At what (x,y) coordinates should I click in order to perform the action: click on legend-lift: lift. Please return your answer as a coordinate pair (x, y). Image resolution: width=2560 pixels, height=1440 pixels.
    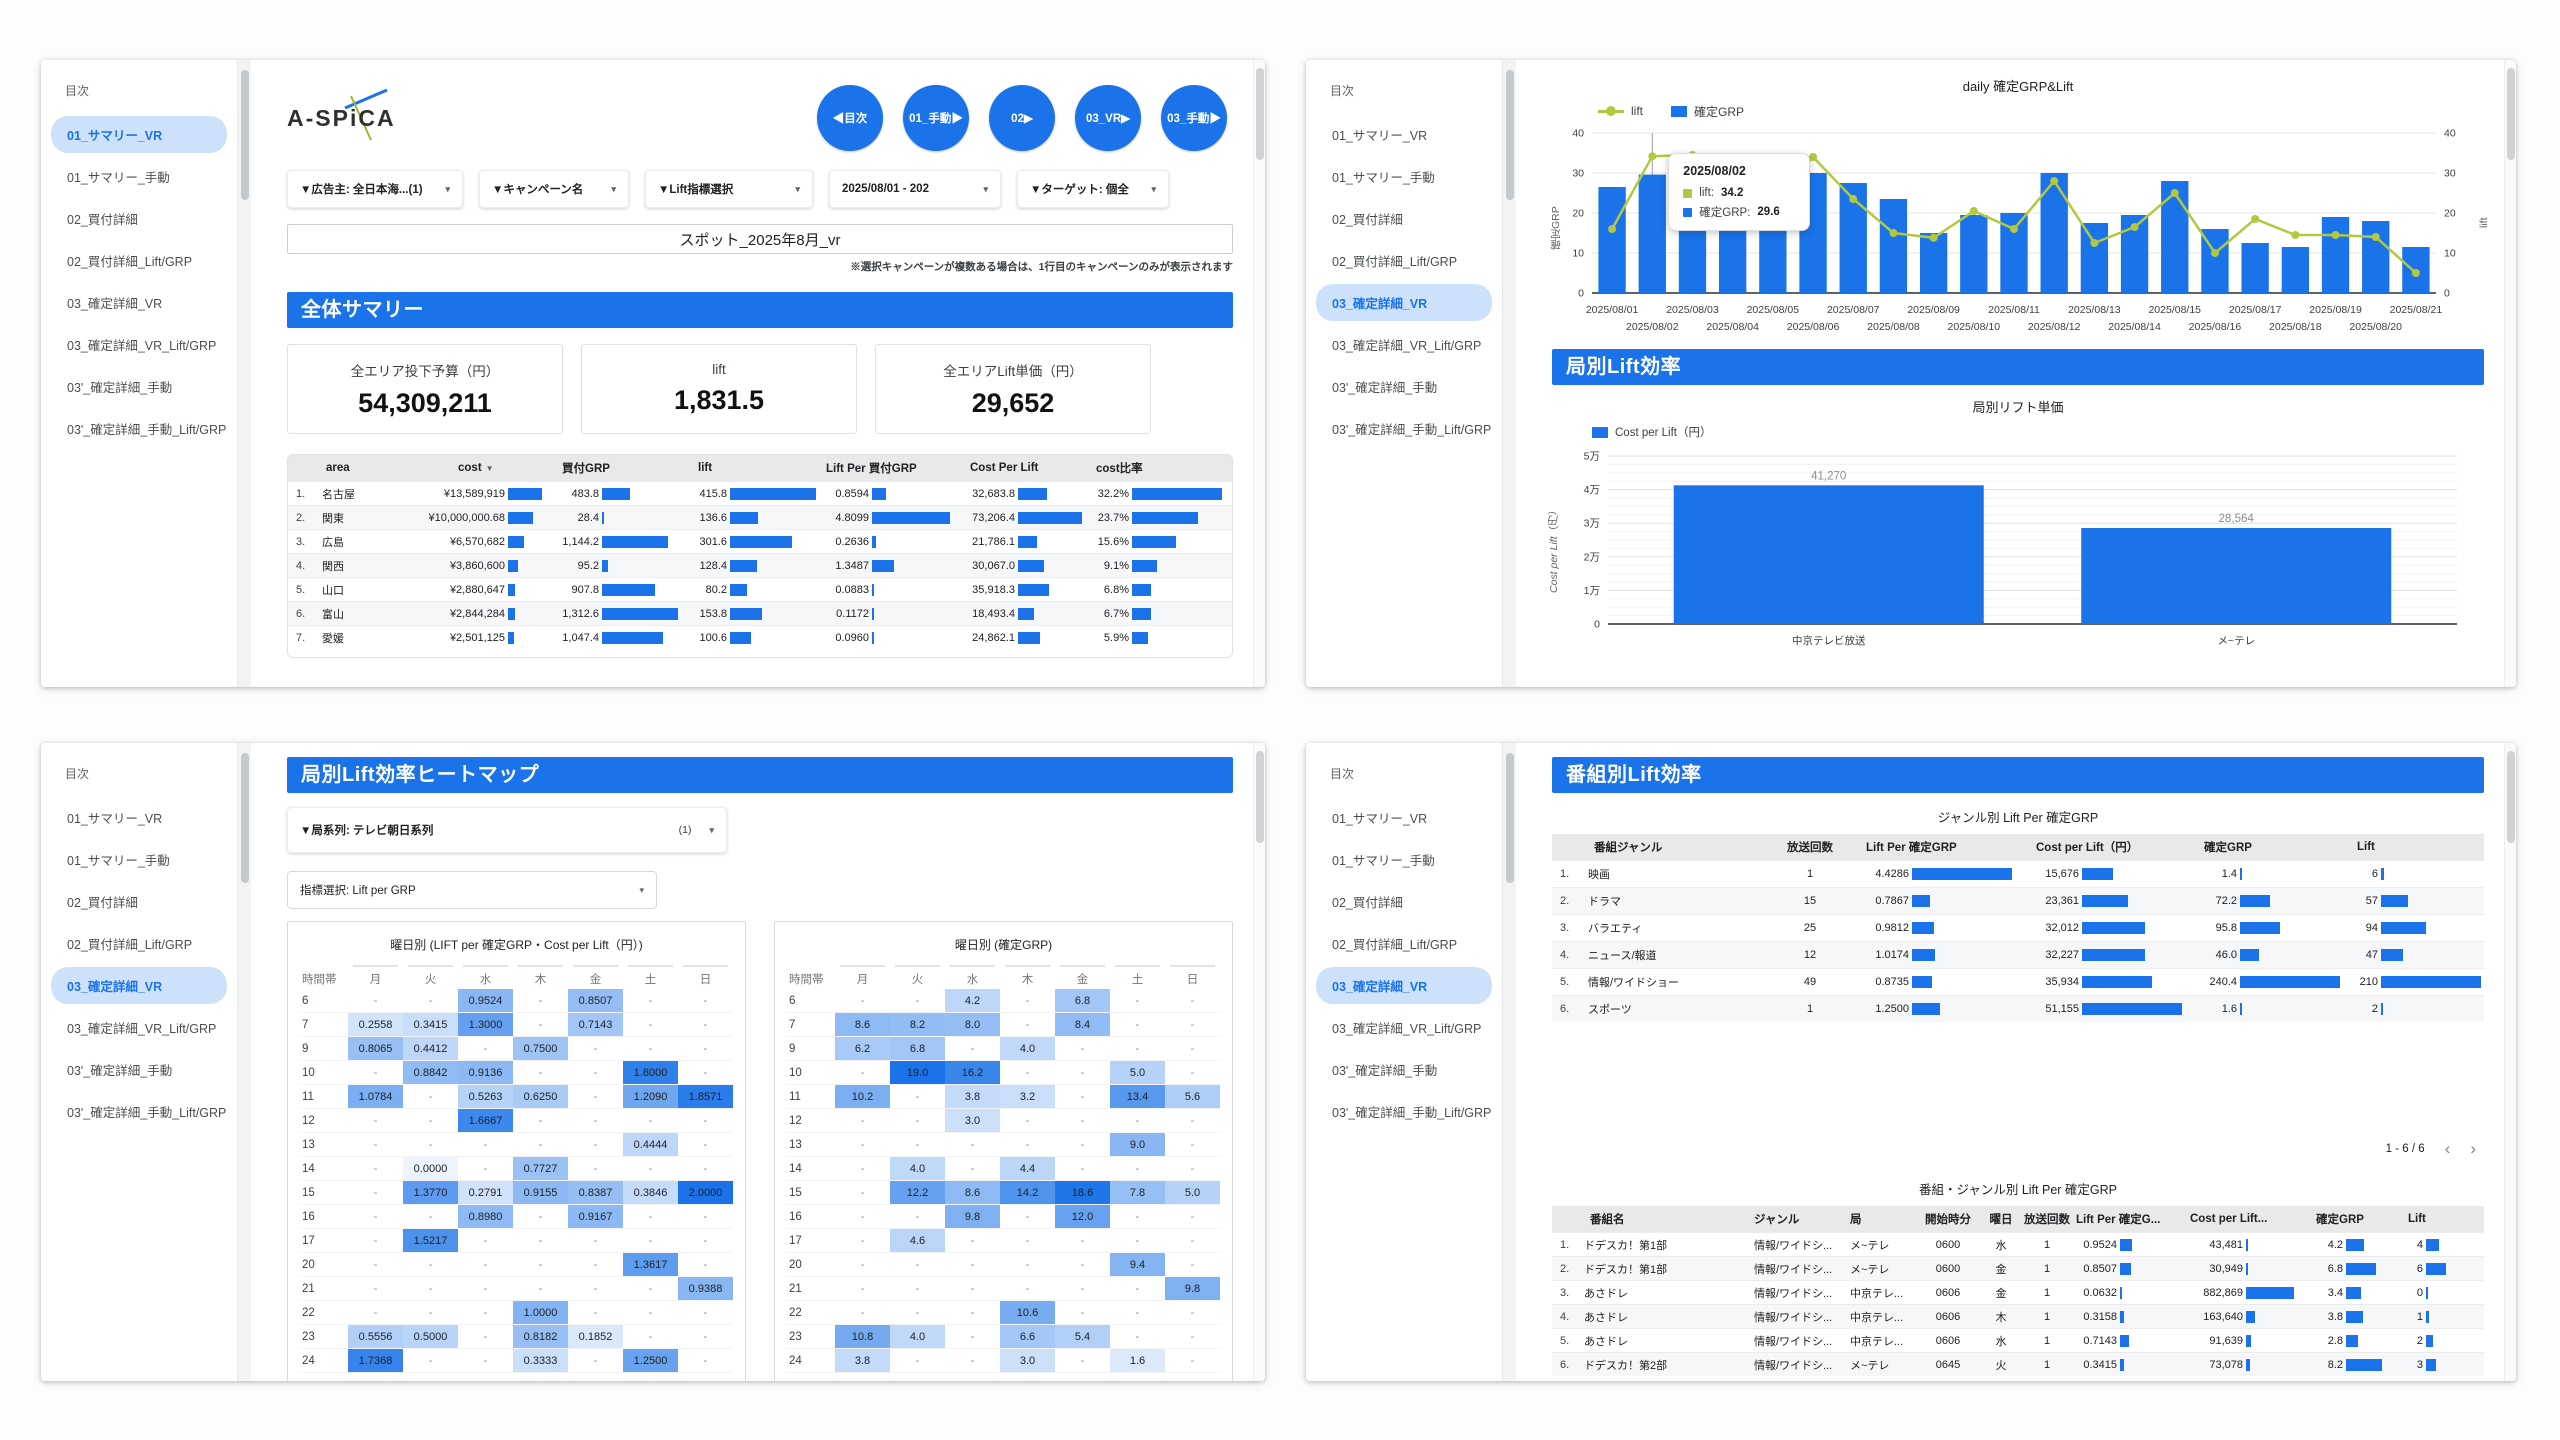
    Looking at the image, I should click on (1620, 111).